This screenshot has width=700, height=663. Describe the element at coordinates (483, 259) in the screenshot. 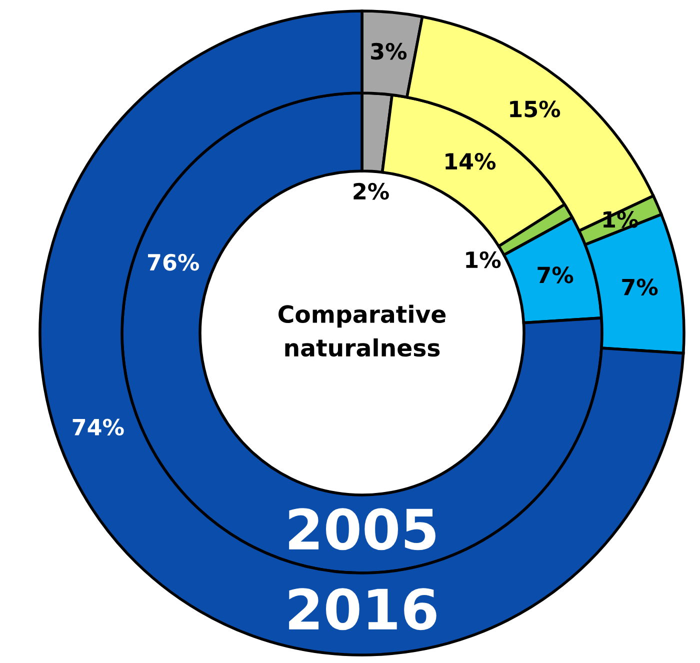

I see `data-label: 1%` at that location.